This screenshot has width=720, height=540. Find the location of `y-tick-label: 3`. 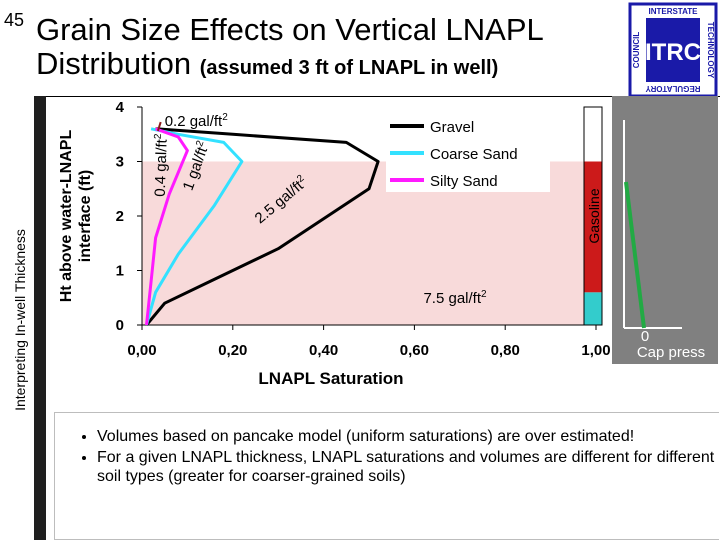

y-tick-label: 3 is located at coordinates (120, 162).